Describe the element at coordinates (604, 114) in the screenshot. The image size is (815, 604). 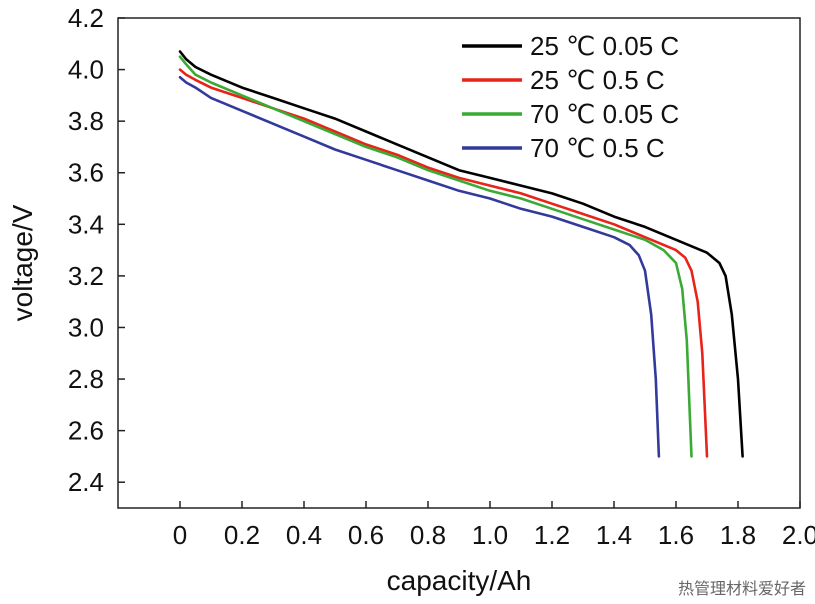
I see `legend-label-3: 70 ℃ 0.05 C` at that location.